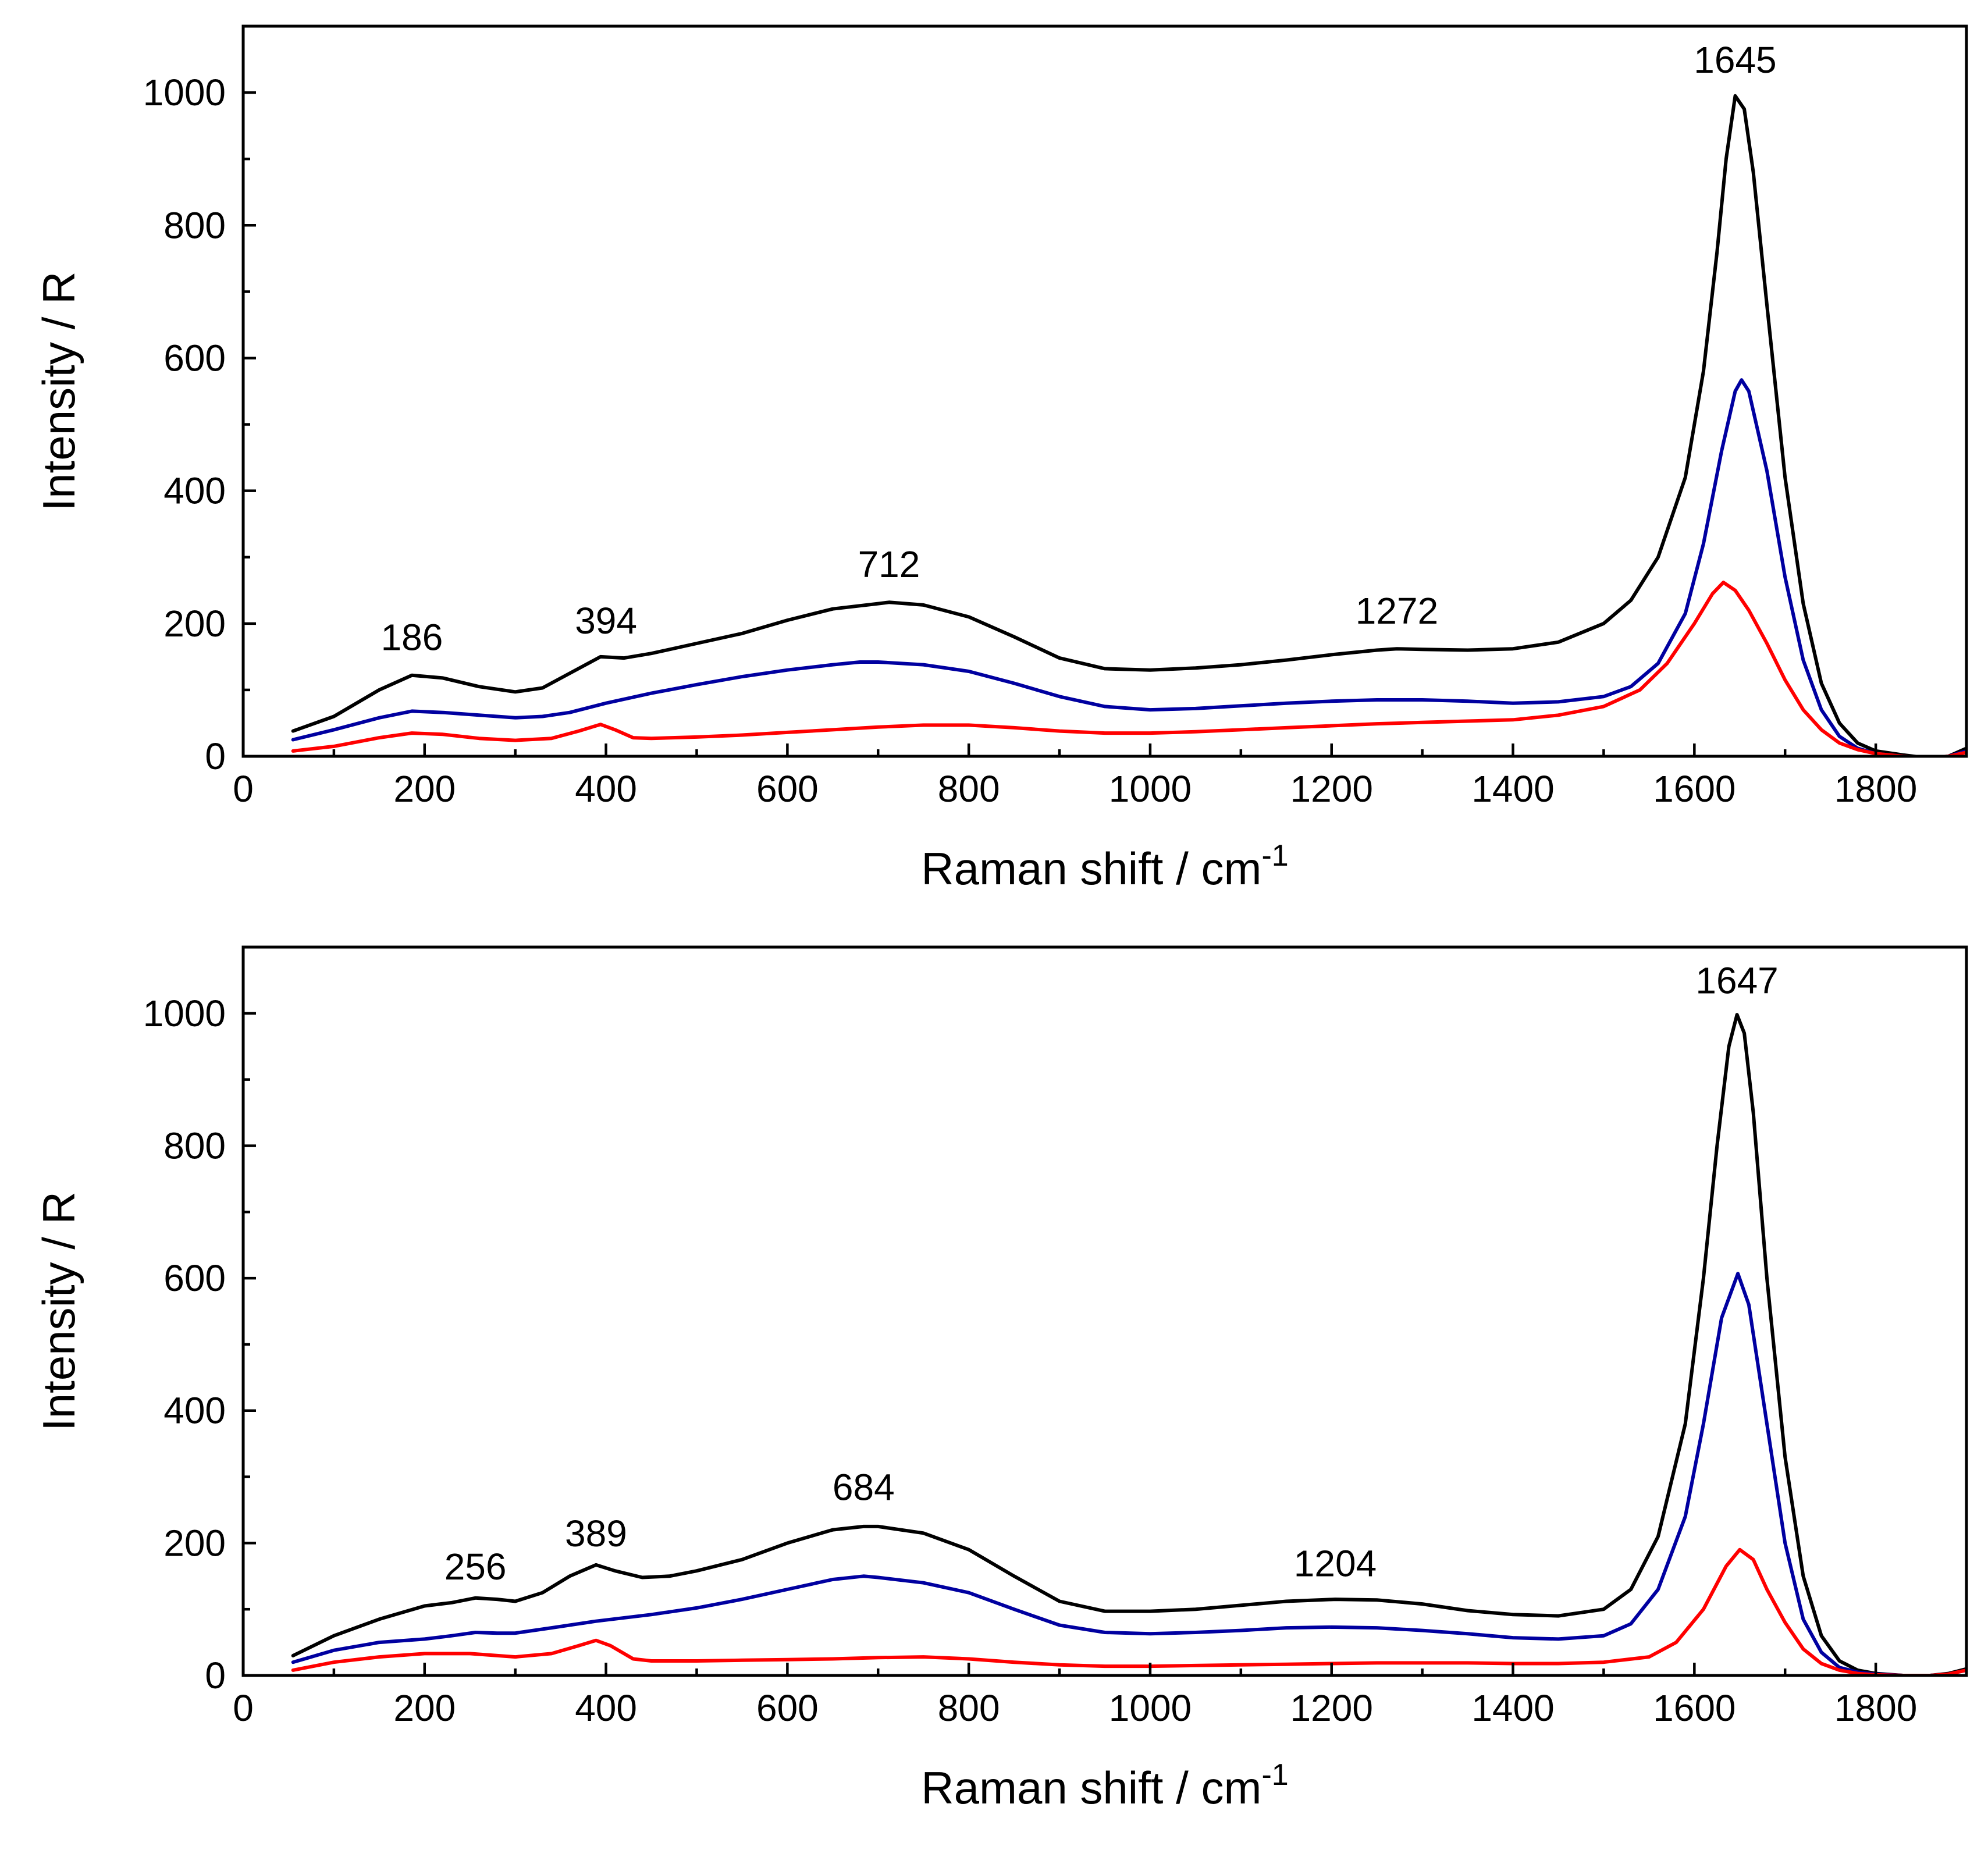 The height and width of the screenshot is (1850, 1988). Describe the element at coordinates (1275, 856) in the screenshot. I see `top-x-axis-title-exponent: -1` at that location.